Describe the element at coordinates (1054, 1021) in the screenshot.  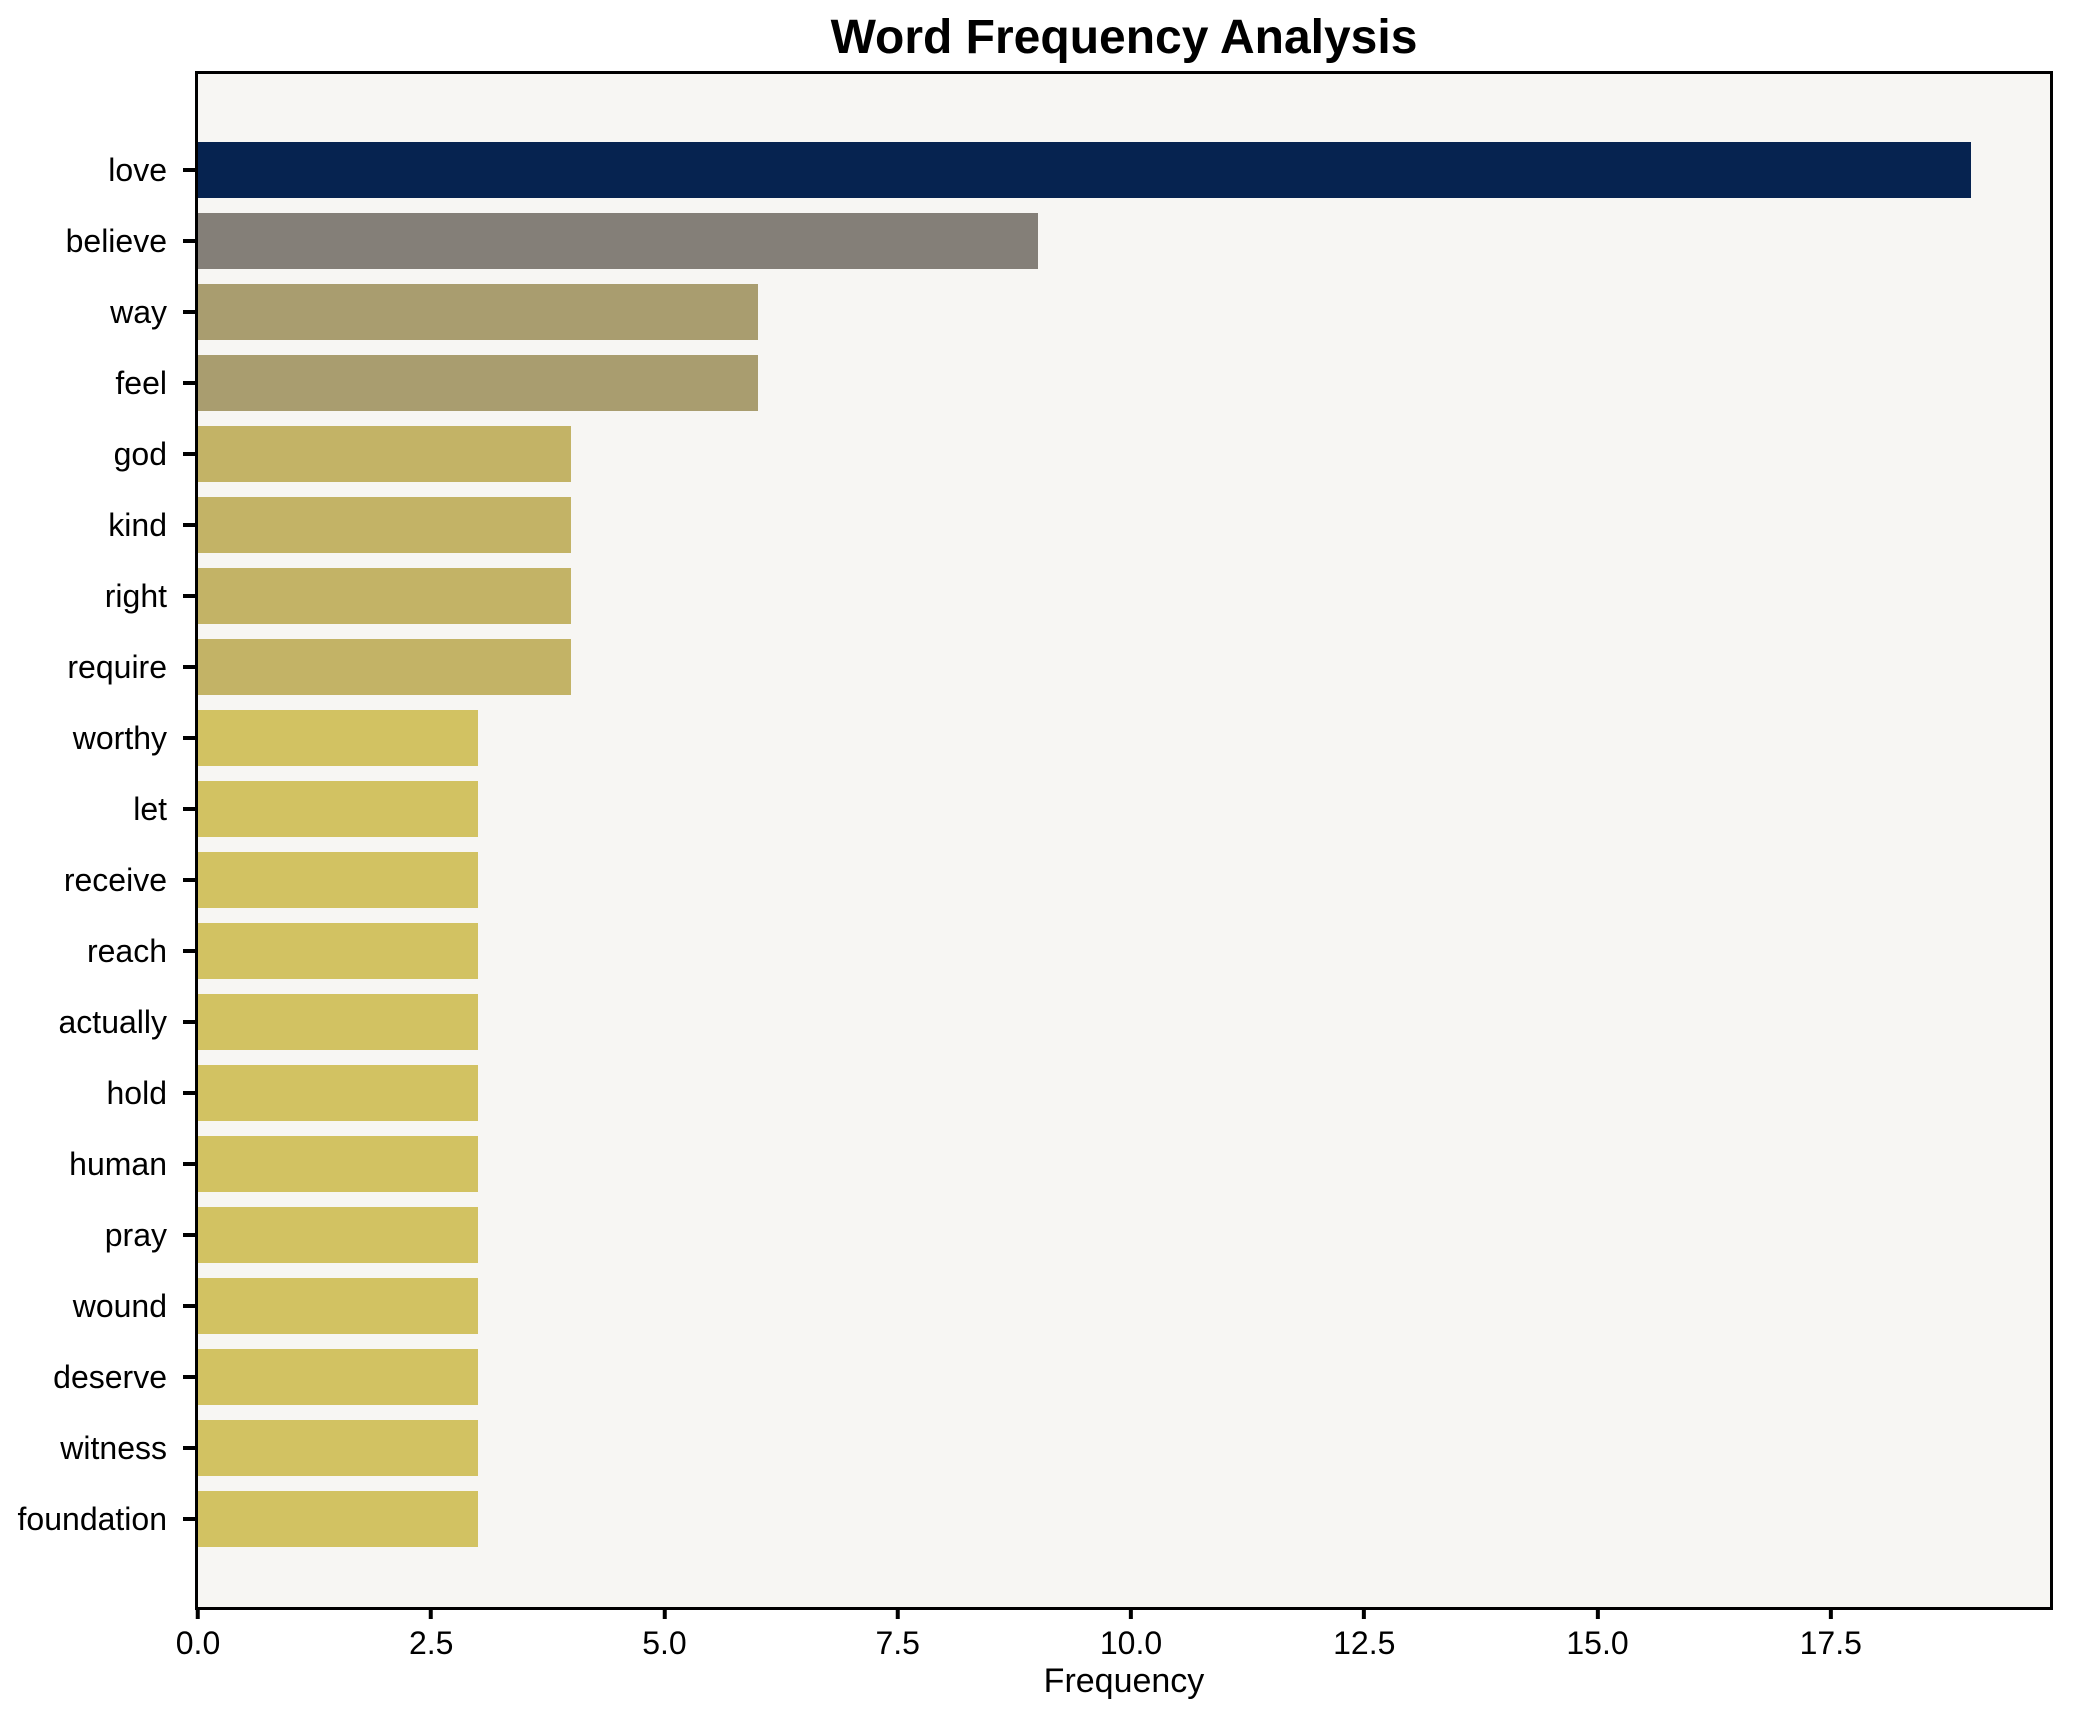
I see `bar-row: actually` at that location.